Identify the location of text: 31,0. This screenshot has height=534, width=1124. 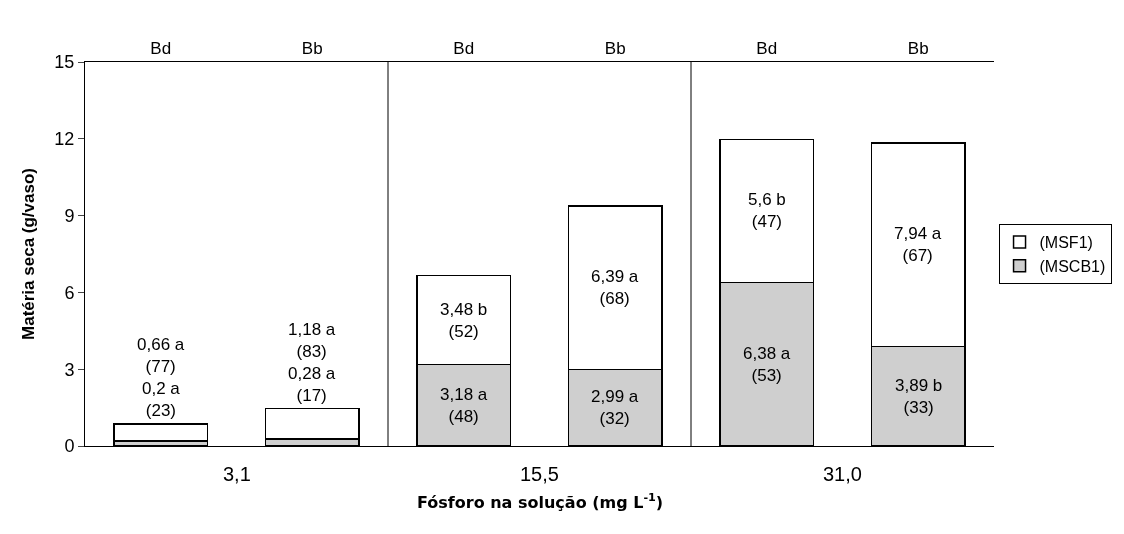
(842, 474).